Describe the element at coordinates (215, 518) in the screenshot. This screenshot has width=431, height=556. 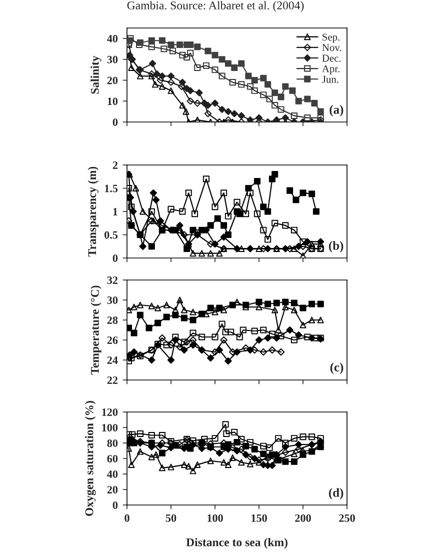
I see `x-tick-label: 100` at that location.